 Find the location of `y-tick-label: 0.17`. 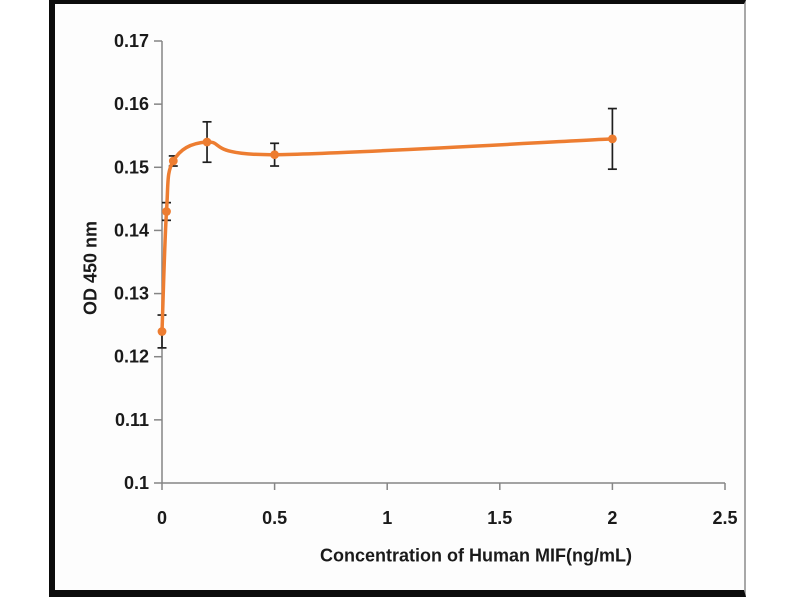

y-tick-label: 0.17 is located at coordinates (131, 41).